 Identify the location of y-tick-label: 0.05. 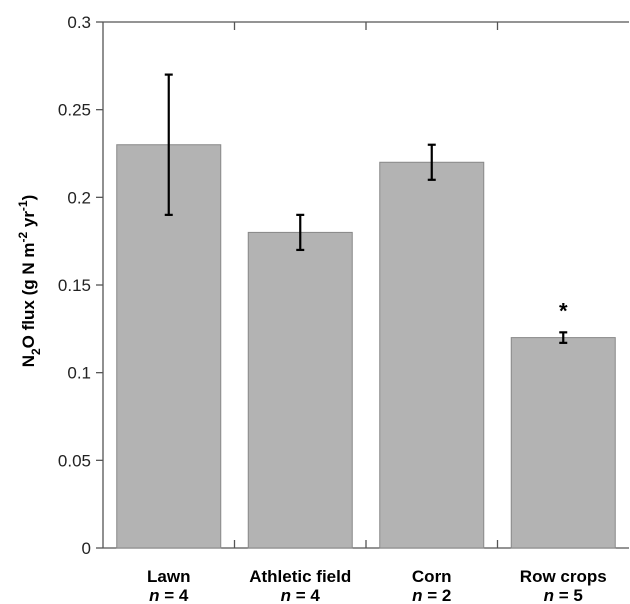
(74, 460).